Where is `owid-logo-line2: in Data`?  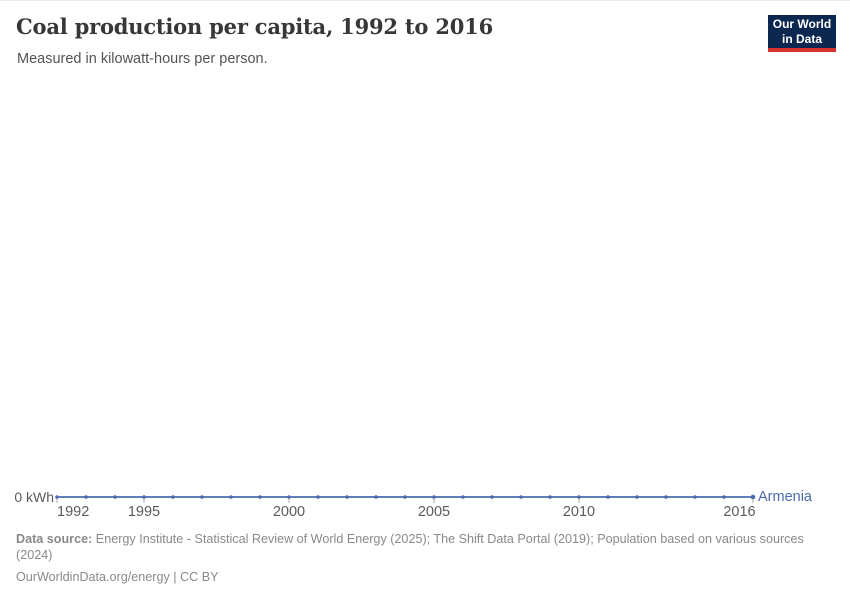 owid-logo-line2: in Data is located at coordinates (801, 38).